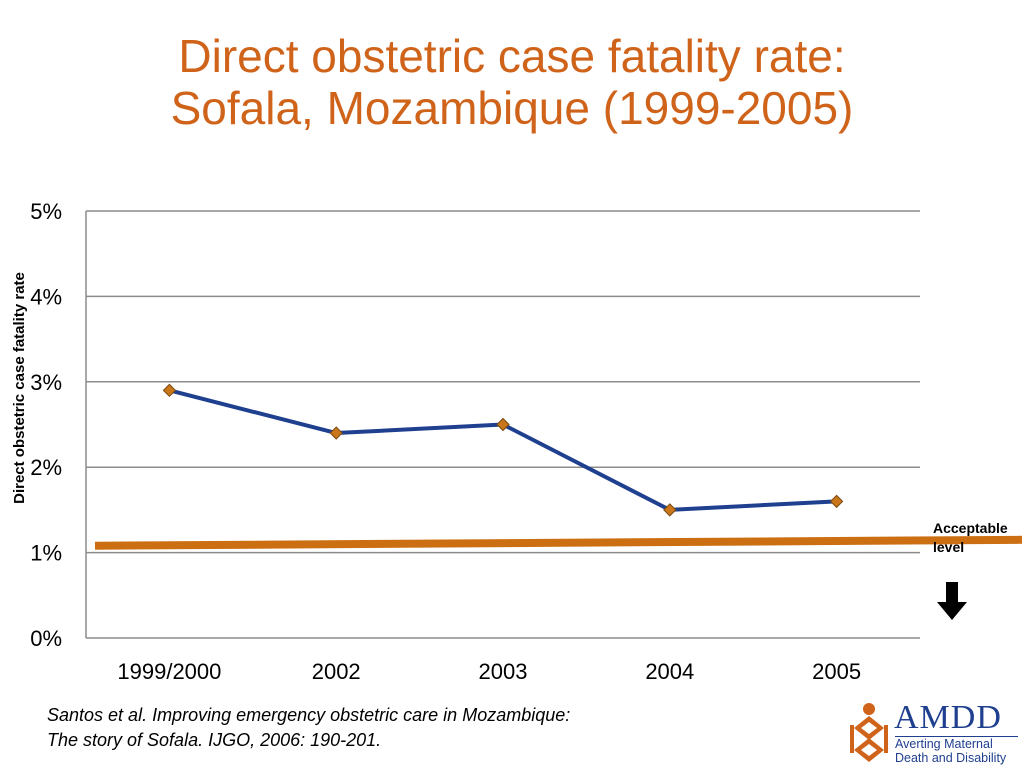 The image size is (1024, 768). What do you see at coordinates (46, 296) in the screenshot?
I see `y-tick-label: 4%` at bounding box center [46, 296].